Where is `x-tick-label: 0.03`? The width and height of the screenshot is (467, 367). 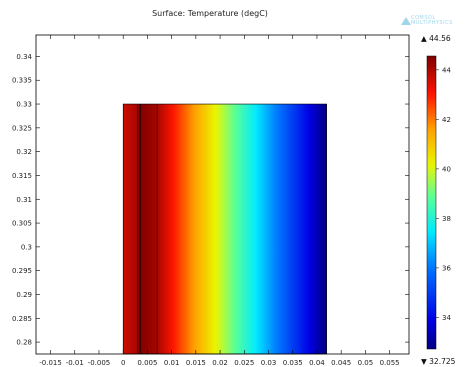 x-tick-label: 0.03 is located at coordinates (269, 363).